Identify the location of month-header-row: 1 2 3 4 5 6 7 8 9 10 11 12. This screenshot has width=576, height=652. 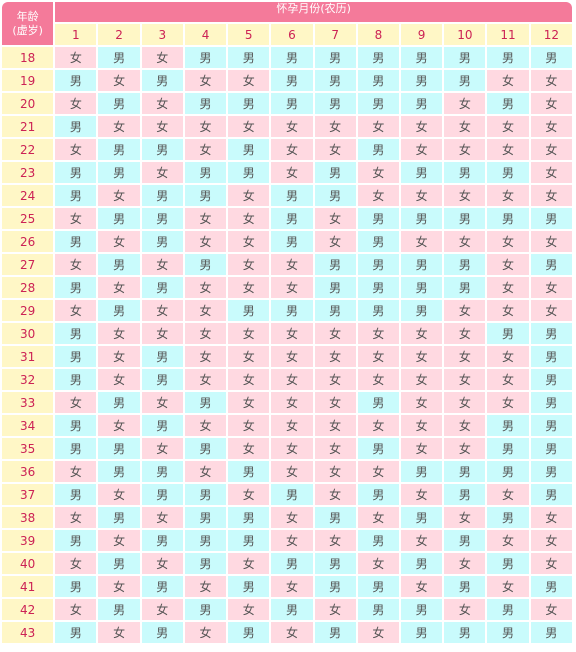
(287, 34).